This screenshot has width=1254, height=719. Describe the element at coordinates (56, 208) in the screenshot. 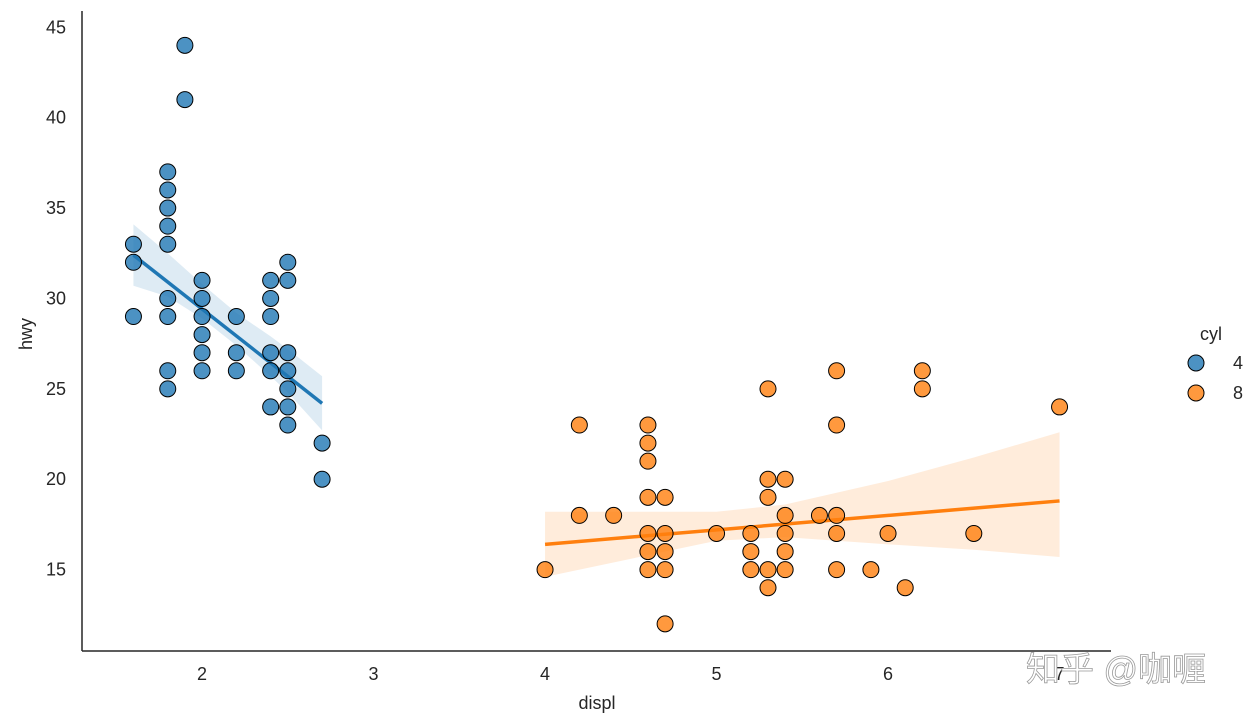

I see `y-tick-label: 35` at that location.